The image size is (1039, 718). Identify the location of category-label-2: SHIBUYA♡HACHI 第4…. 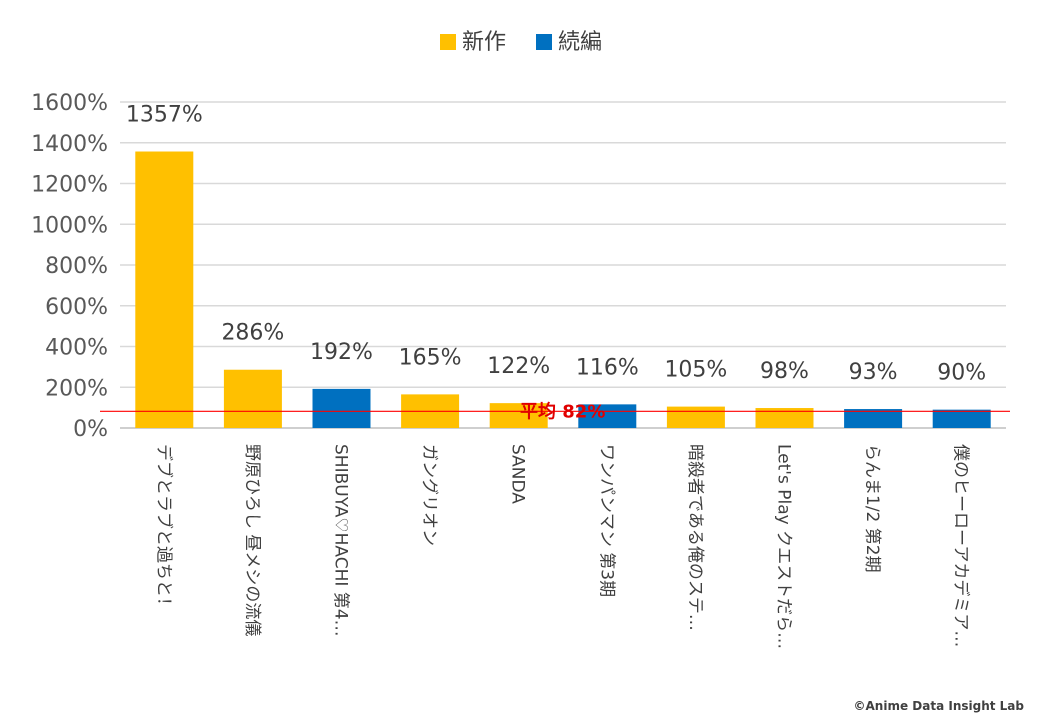
(341, 540).